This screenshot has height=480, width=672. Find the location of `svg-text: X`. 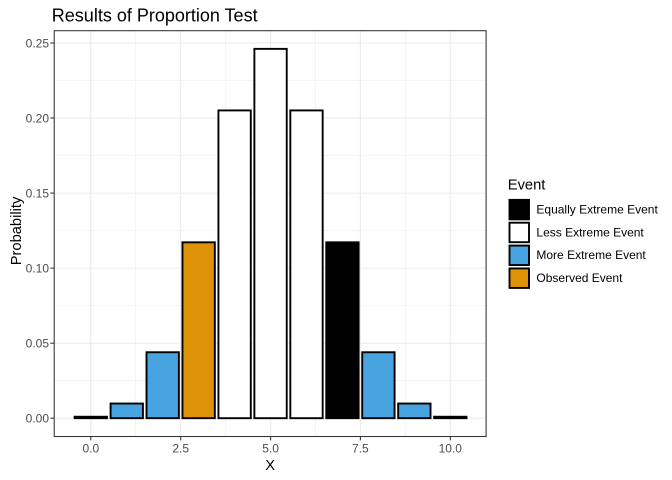

svg-text: X is located at coordinates (270, 466).